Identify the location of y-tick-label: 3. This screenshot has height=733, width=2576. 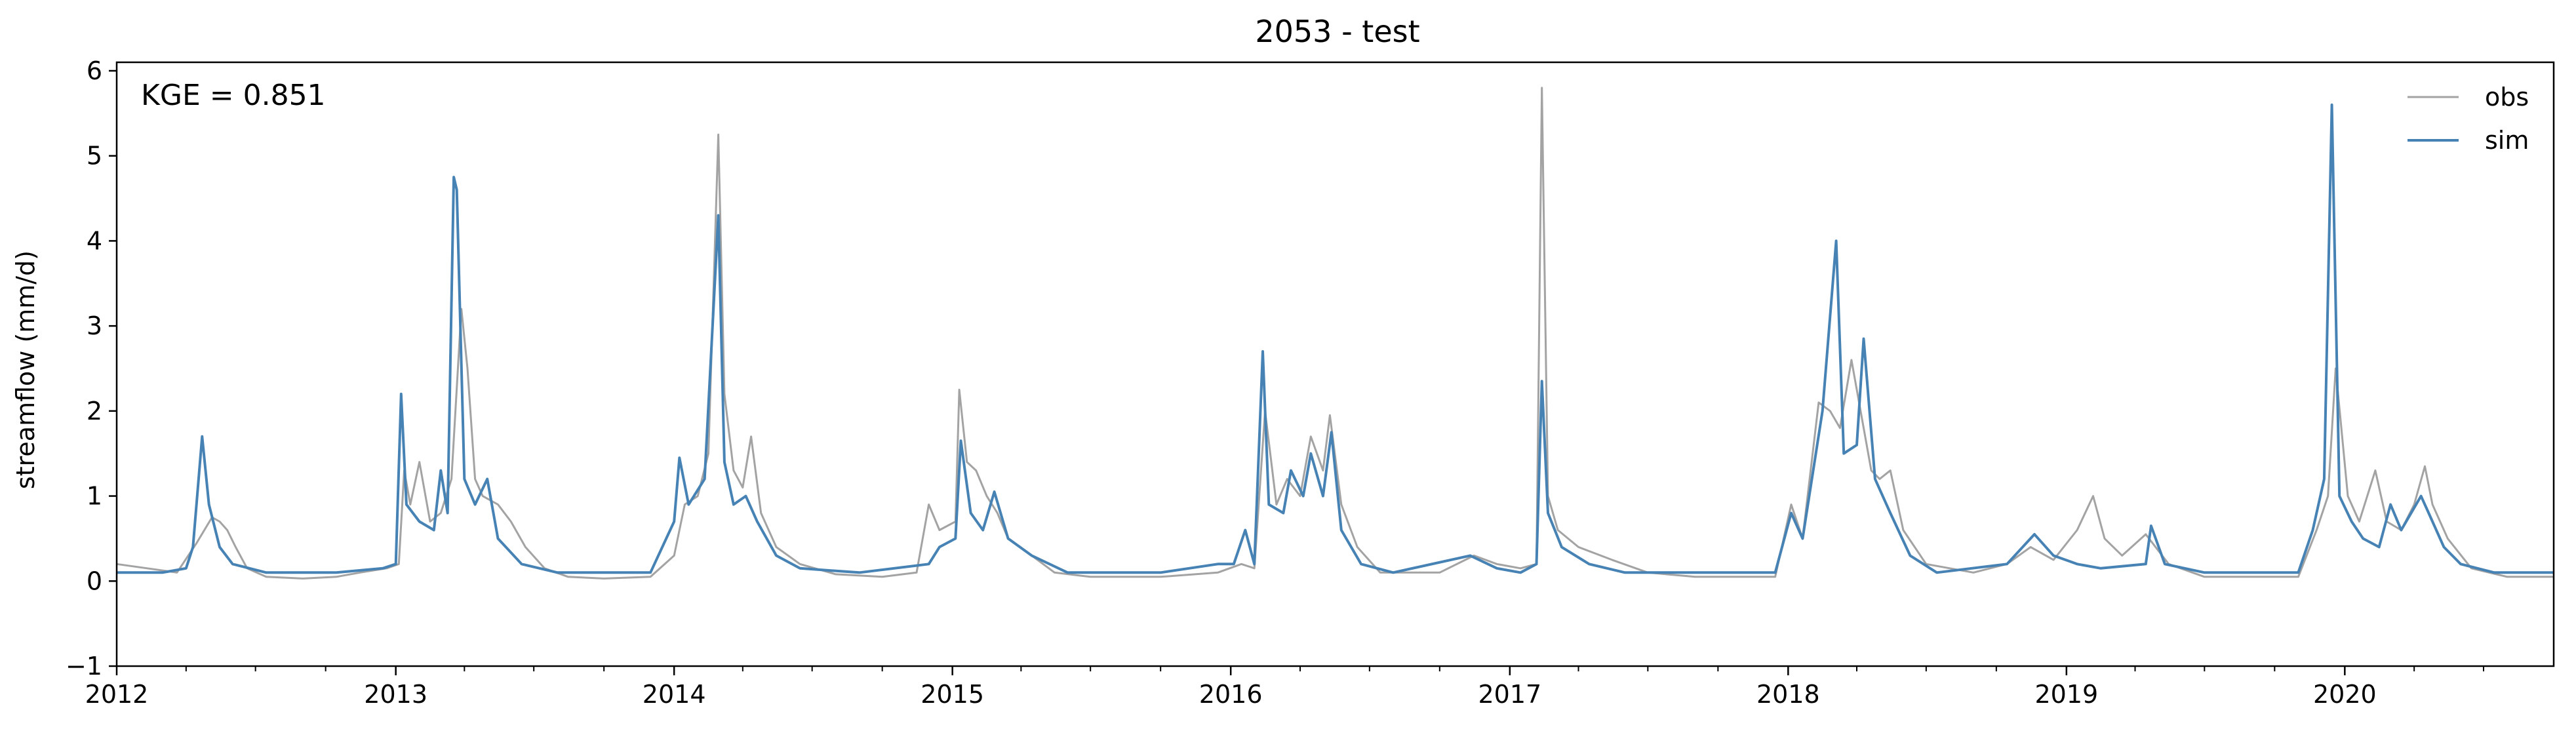
(94, 325).